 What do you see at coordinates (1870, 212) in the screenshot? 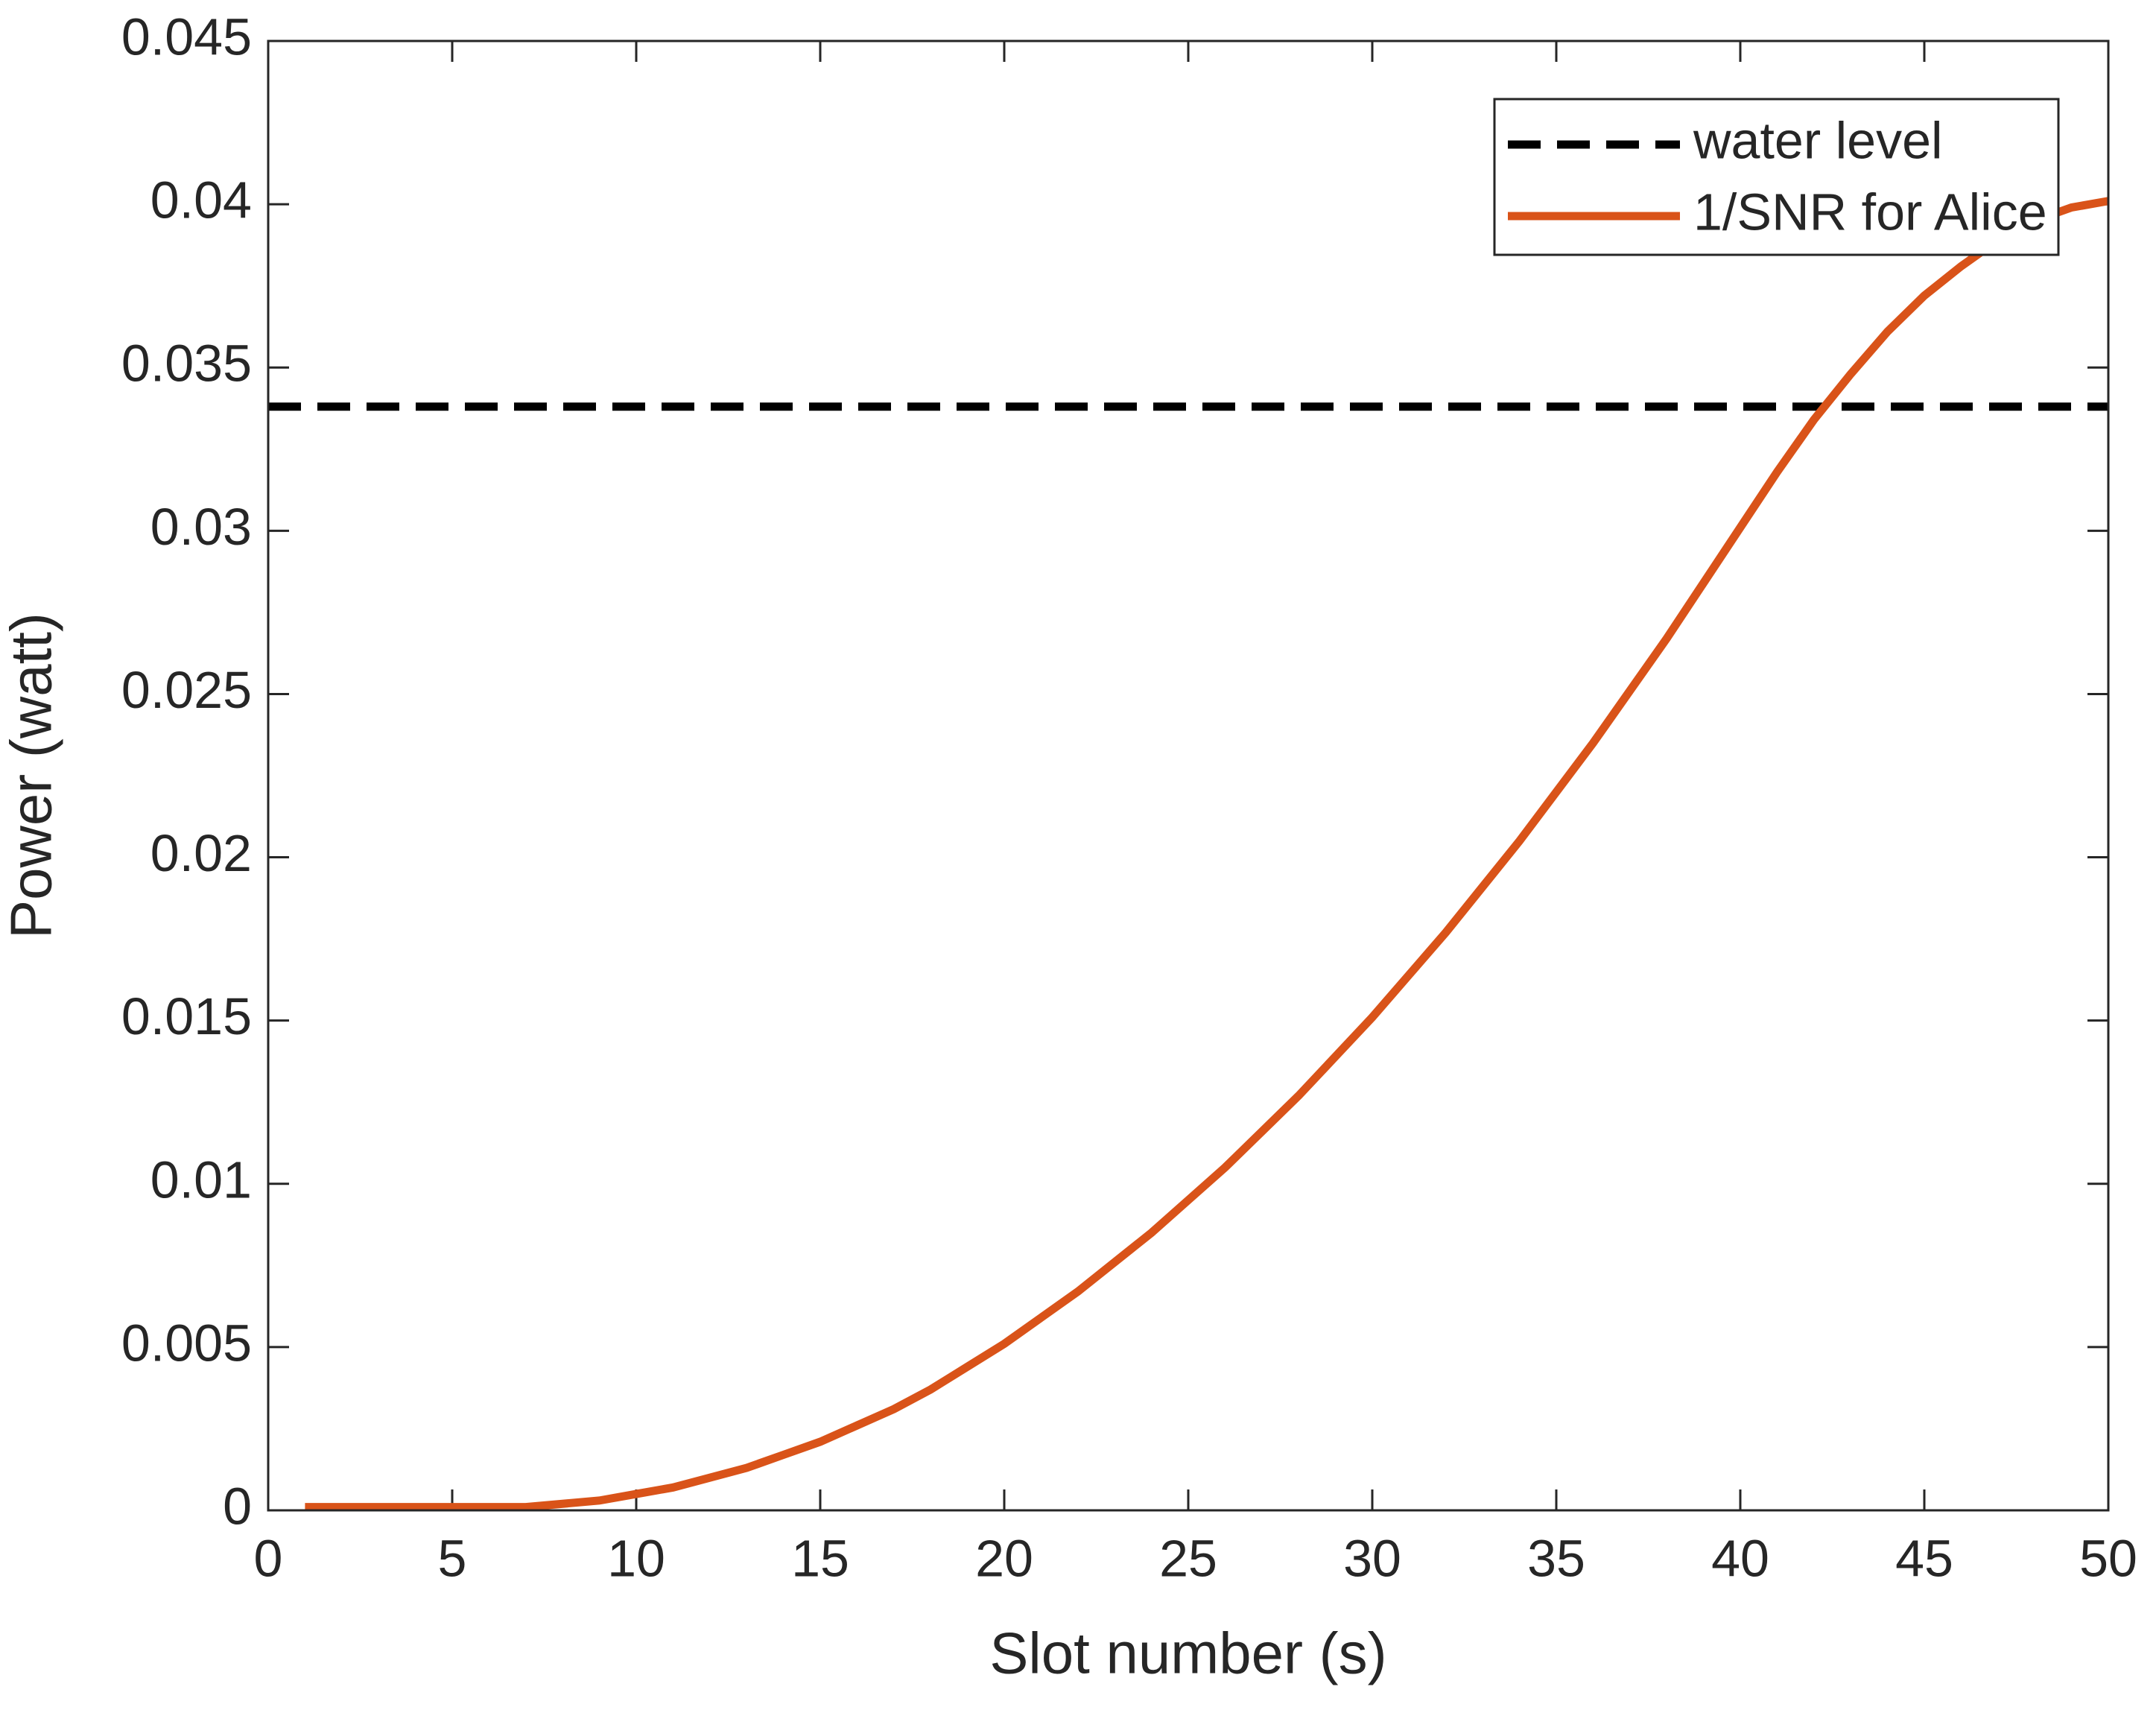
I see `legend-label: 1/SNR for Alice` at bounding box center [1870, 212].